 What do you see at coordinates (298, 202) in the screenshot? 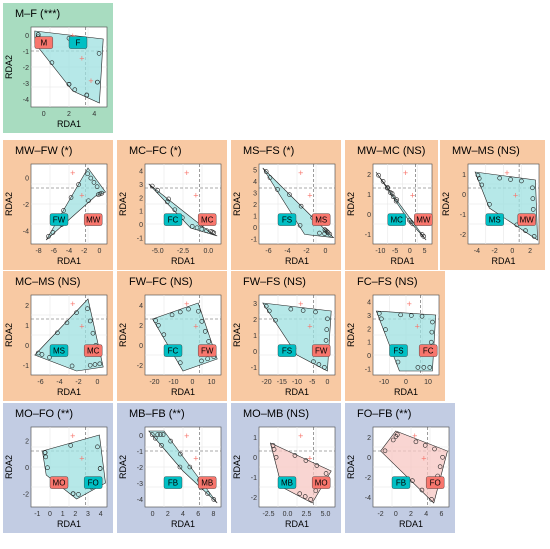
I see `convex-hull` at bounding box center [298, 202].